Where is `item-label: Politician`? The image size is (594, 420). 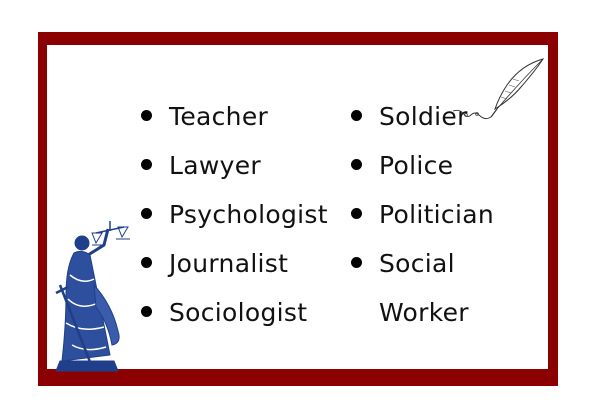
item-label: Politician is located at coordinates (436, 214).